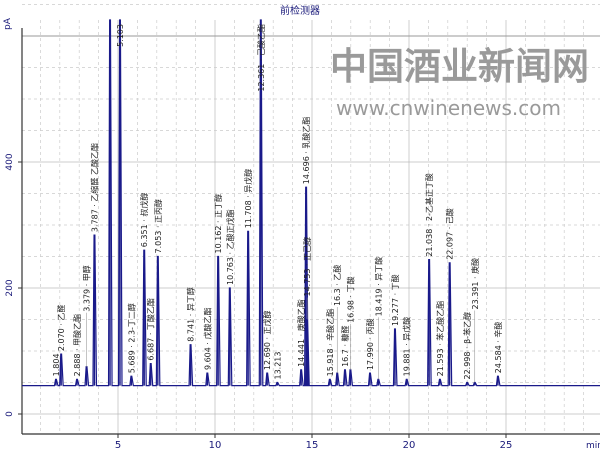 This screenshot has height=450, width=600. What do you see at coordinates (10, 161) in the screenshot?
I see `y-tick-label: 400` at bounding box center [10, 161].